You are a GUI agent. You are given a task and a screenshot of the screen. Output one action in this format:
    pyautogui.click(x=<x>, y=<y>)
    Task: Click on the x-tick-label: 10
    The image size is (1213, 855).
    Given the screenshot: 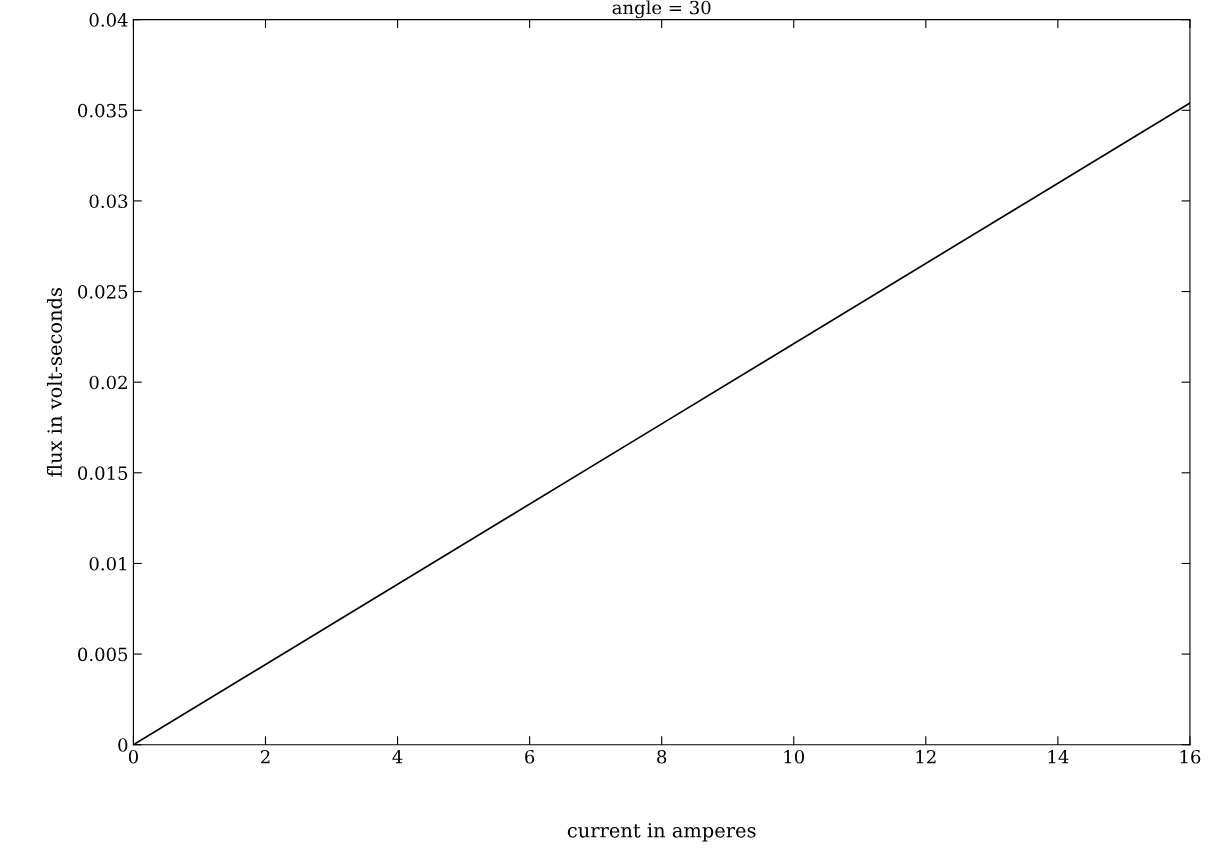 What is the action you would take?
    pyautogui.click(x=794, y=756)
    